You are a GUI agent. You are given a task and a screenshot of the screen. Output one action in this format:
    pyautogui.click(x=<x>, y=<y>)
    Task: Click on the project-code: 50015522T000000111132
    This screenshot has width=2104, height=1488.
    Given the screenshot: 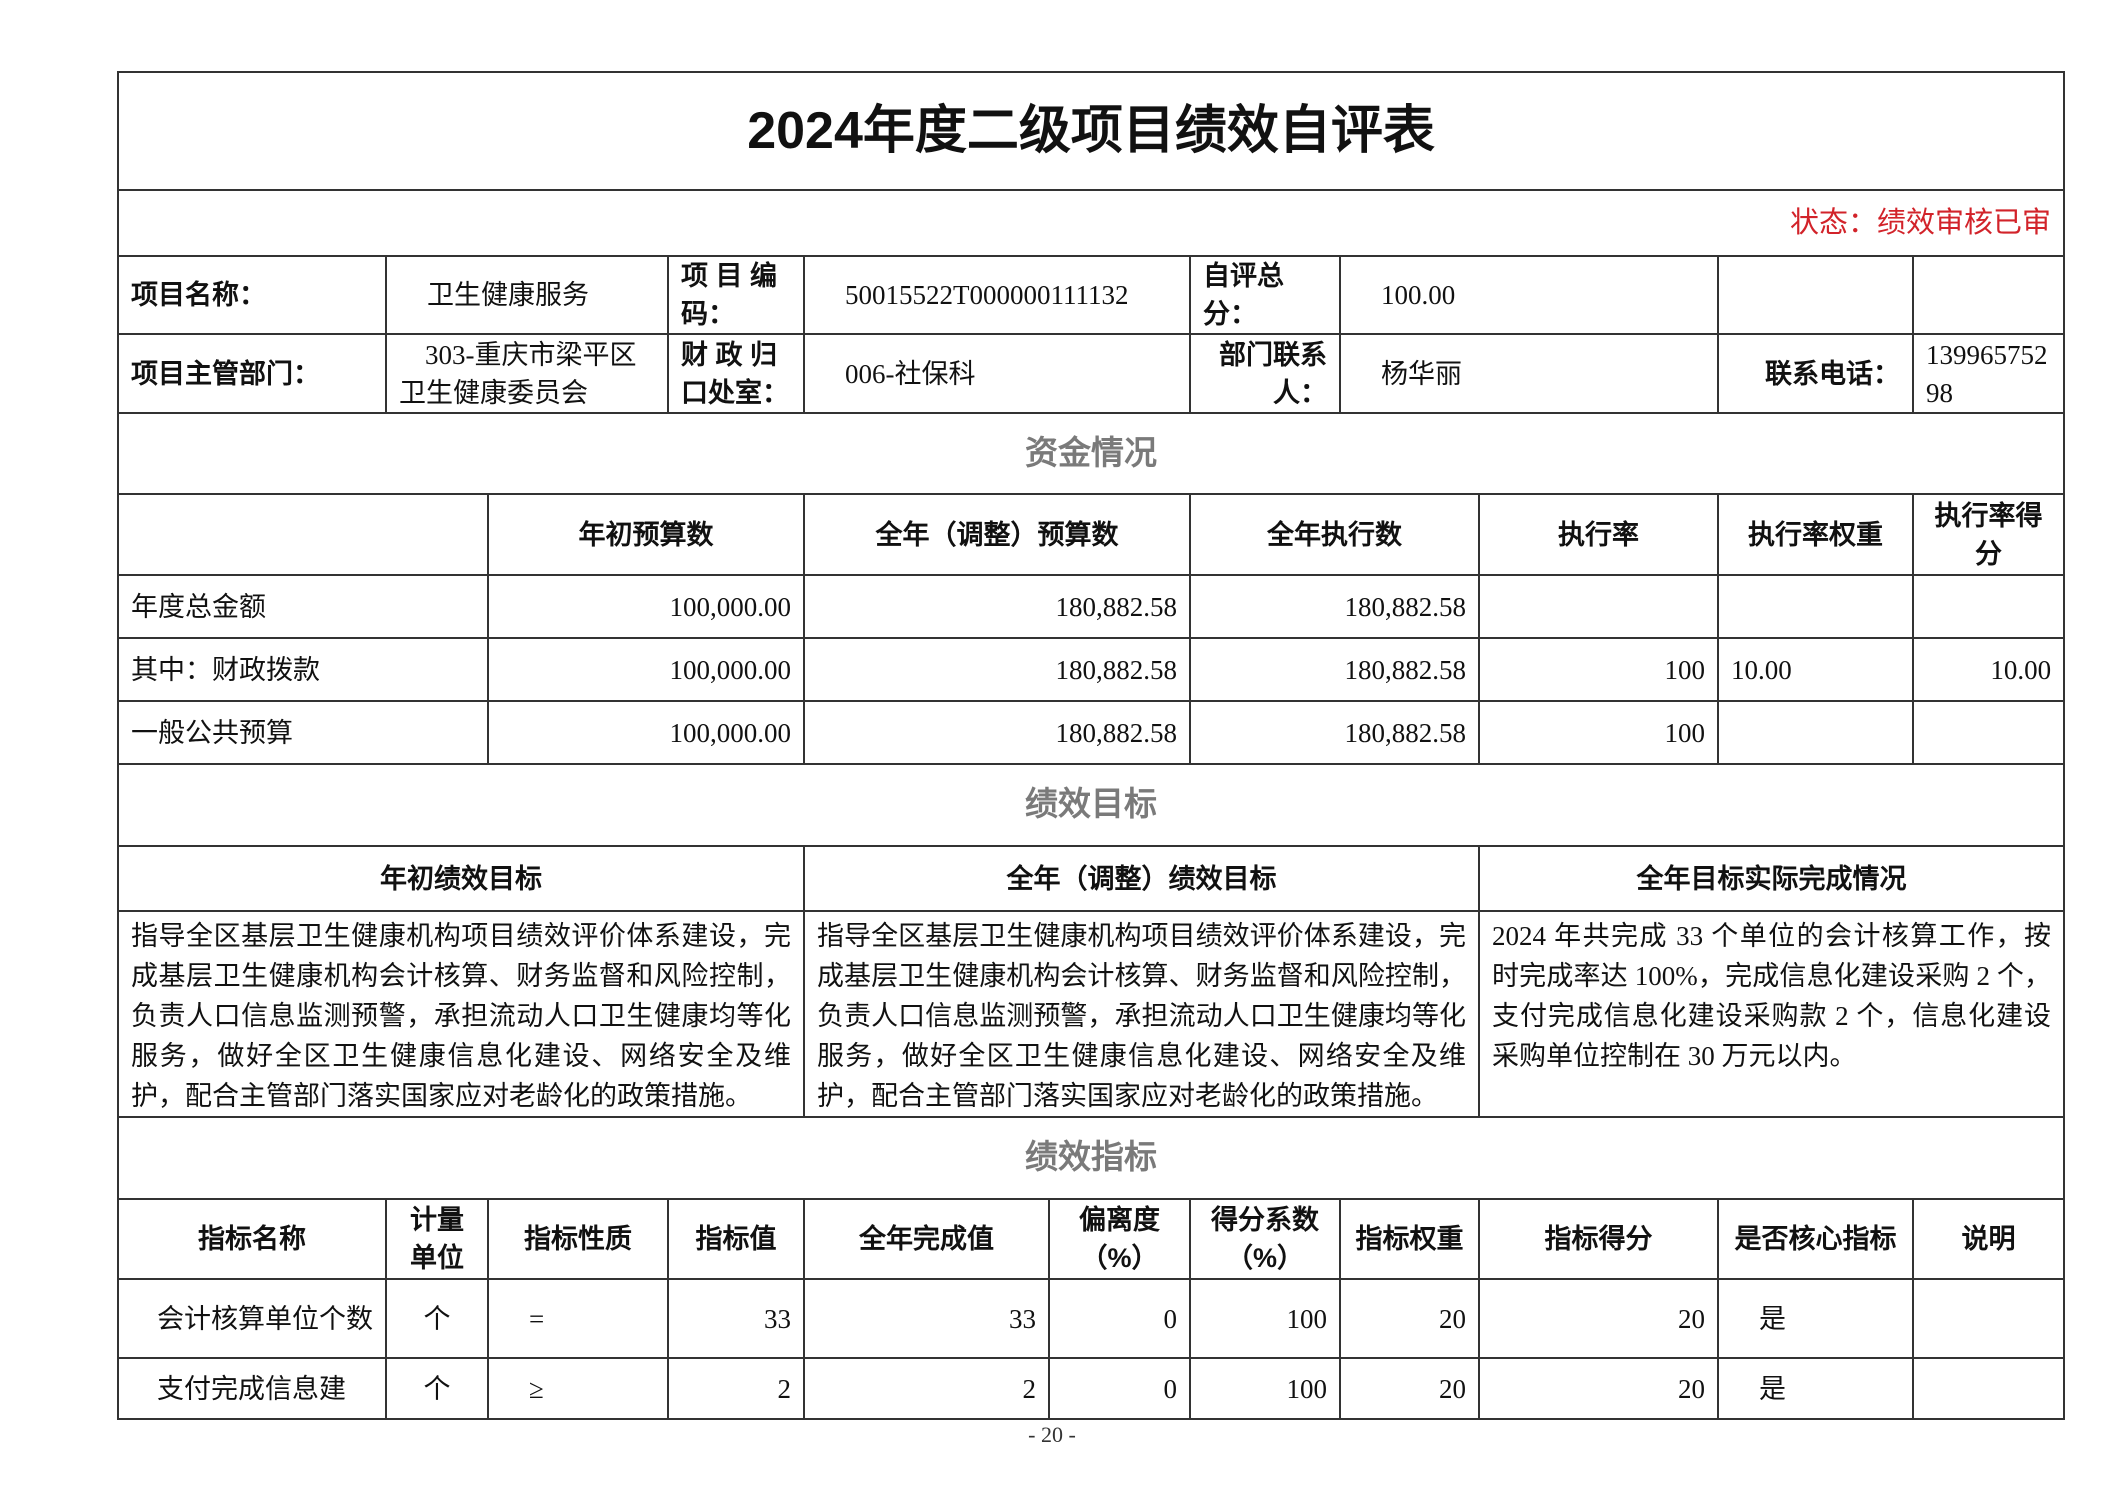 What is the action you would take?
    pyautogui.click(x=997, y=295)
    